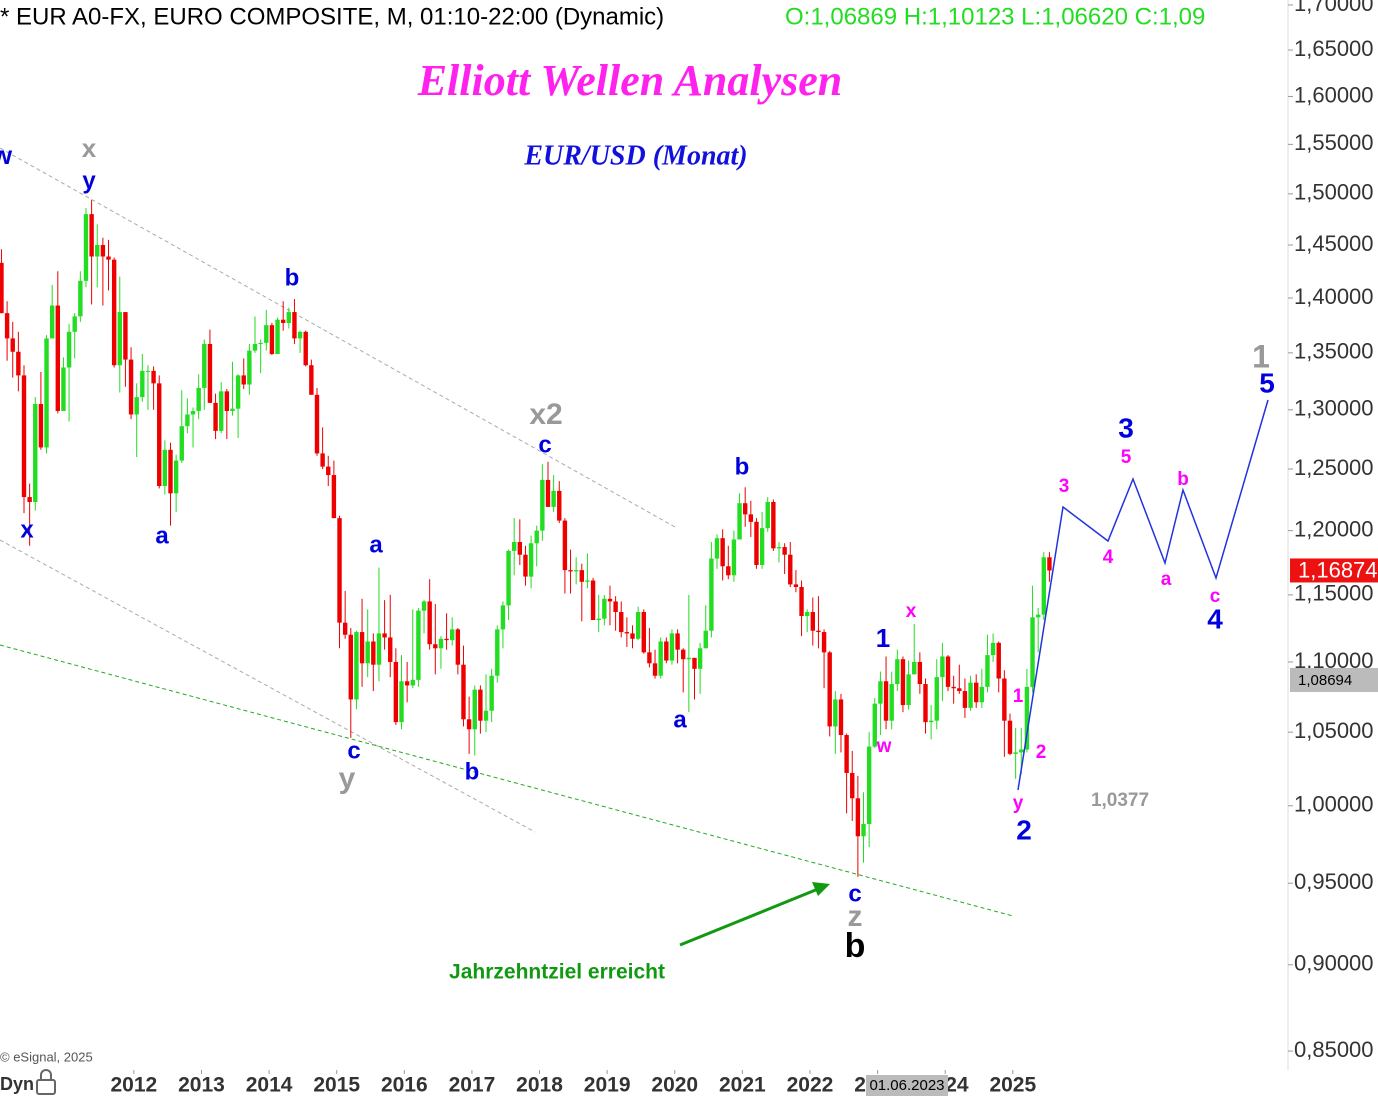 This screenshot has height=1101, width=1378. What do you see at coordinates (1334, 48) in the screenshot?
I see `y-tick-label: 1,65000` at bounding box center [1334, 48].